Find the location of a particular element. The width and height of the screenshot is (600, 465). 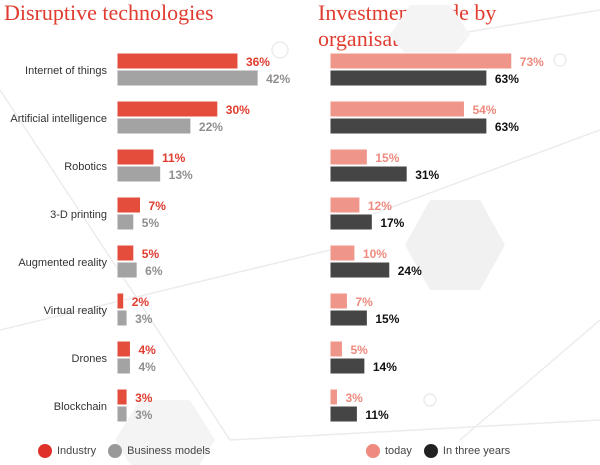

right-legend: today In three years is located at coordinates (444, 451).